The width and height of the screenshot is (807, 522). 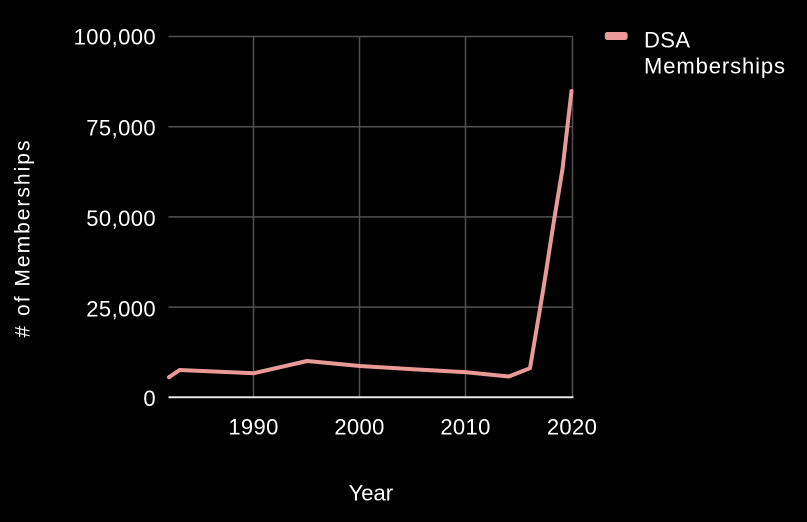 I want to click on svg-text: 75,000, so click(x=121, y=127).